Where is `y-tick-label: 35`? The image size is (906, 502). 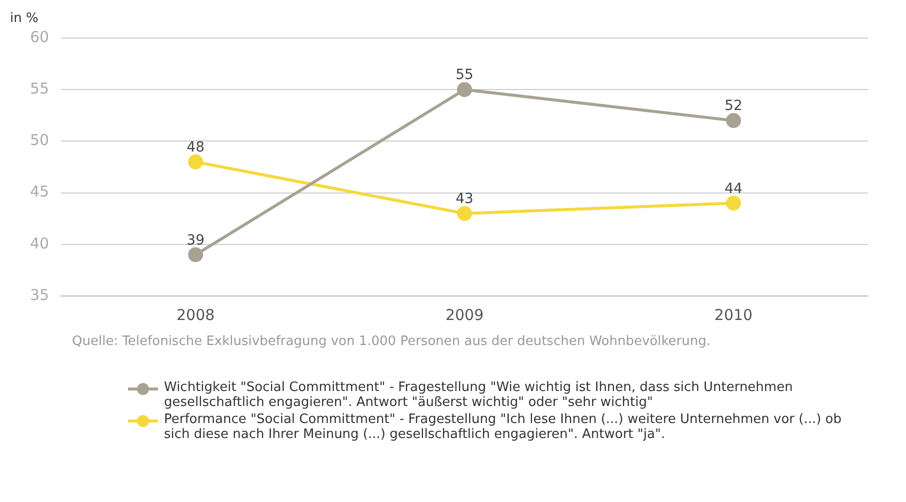 y-tick-label: 35 is located at coordinates (40, 295).